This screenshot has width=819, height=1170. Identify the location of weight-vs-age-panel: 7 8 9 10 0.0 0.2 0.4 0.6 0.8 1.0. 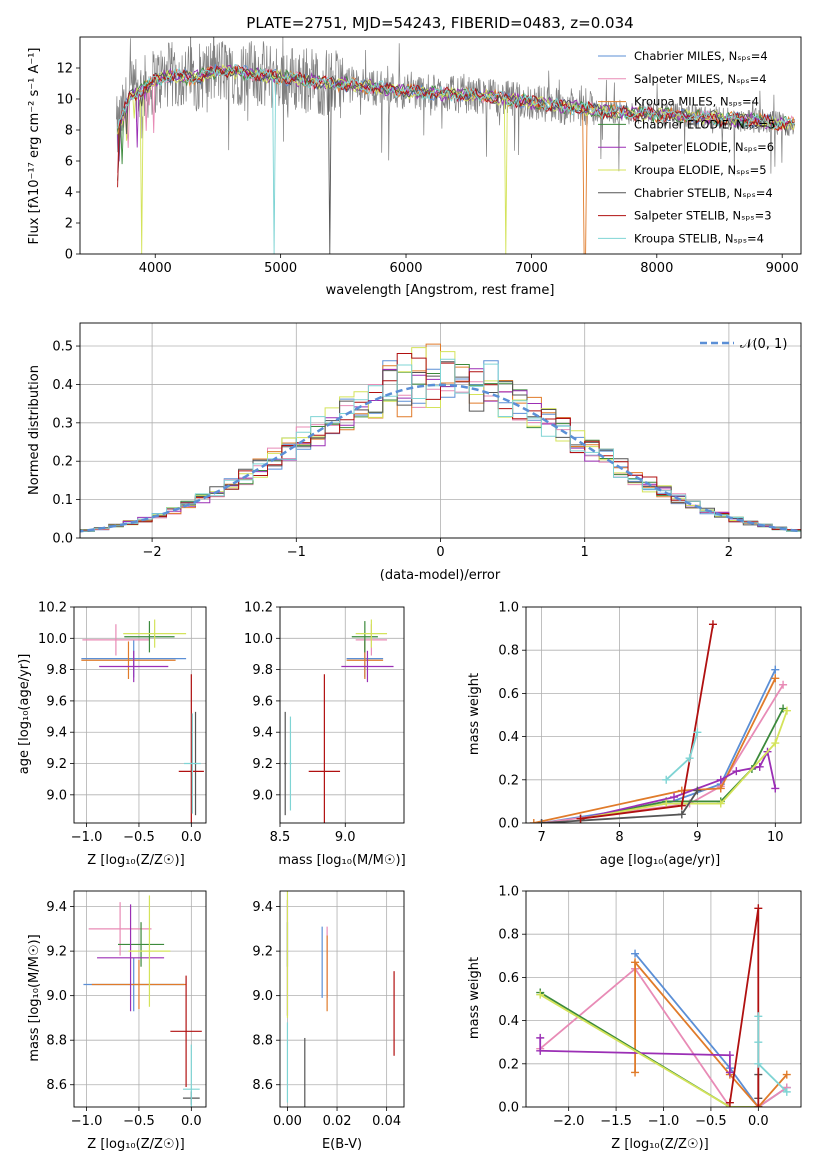
(650, 723).